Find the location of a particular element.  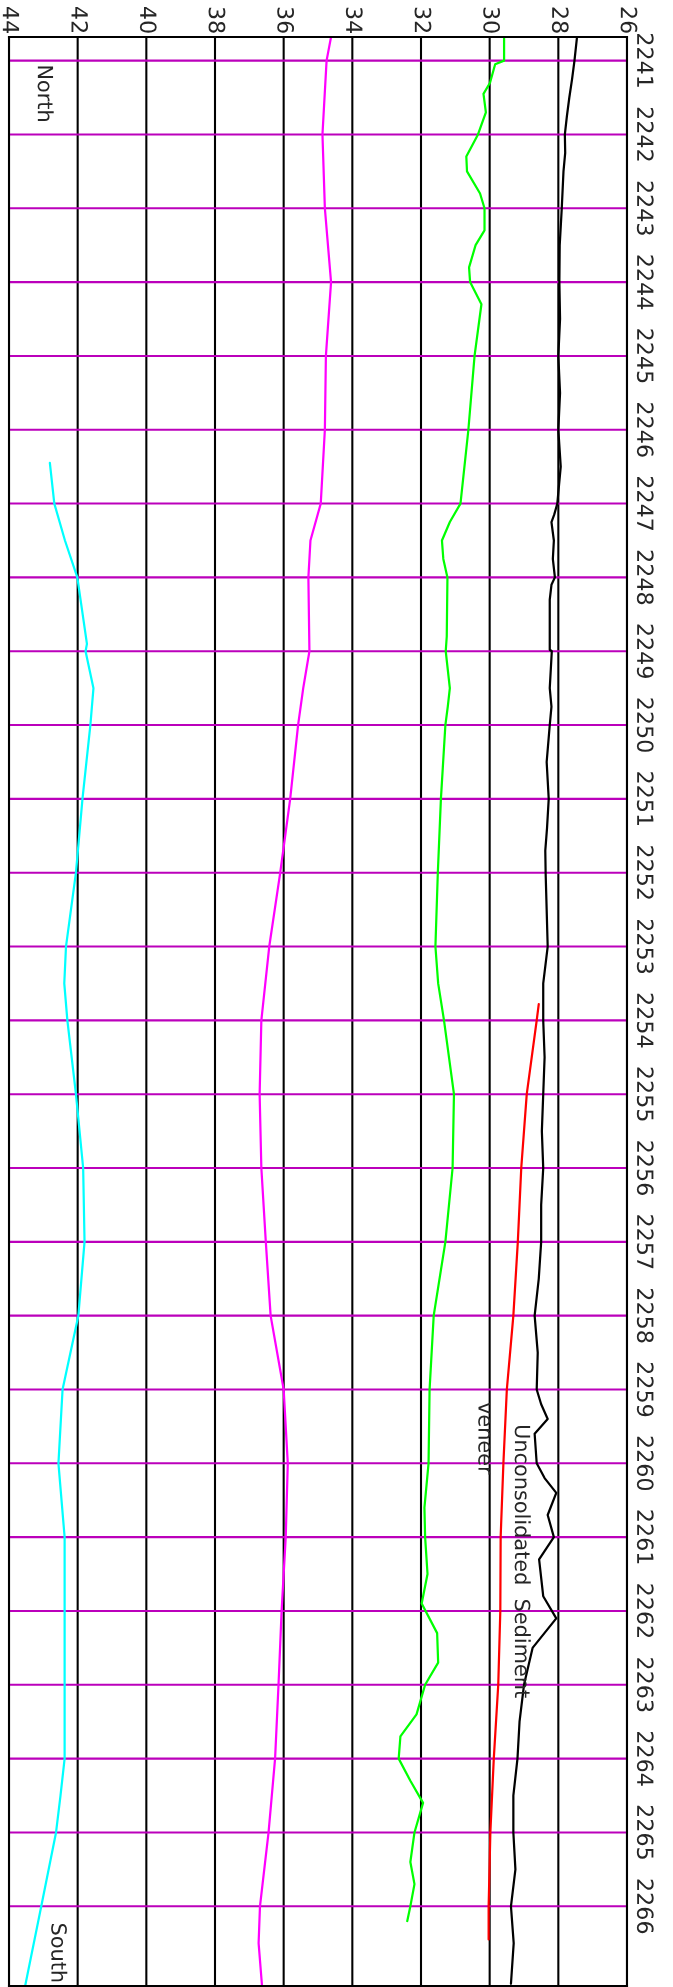

x-tick-label: 40 is located at coordinates (148, 20).